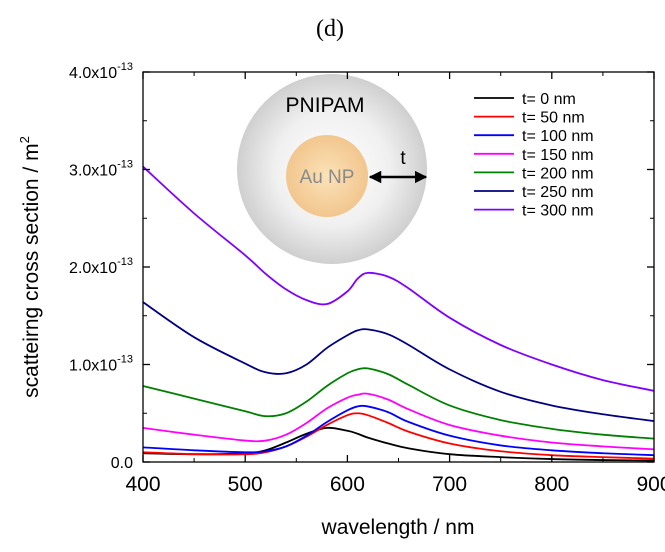 The image size is (665, 552). What do you see at coordinates (93, 366) in the screenshot?
I see `y-tick-label-base: 1.0x10` at bounding box center [93, 366].